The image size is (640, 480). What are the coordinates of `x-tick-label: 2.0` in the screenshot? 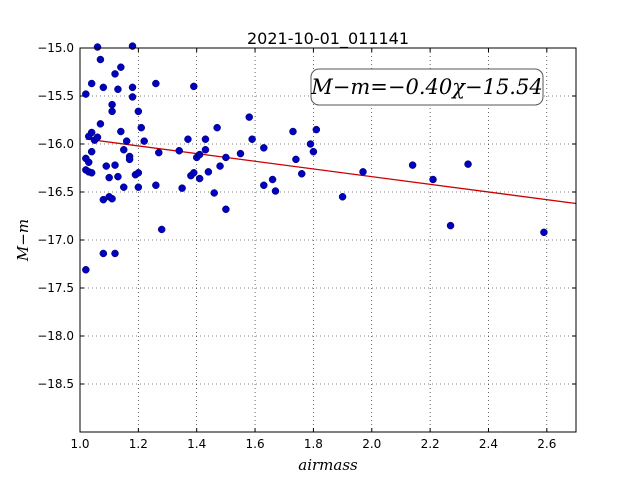 It's located at (371, 444).